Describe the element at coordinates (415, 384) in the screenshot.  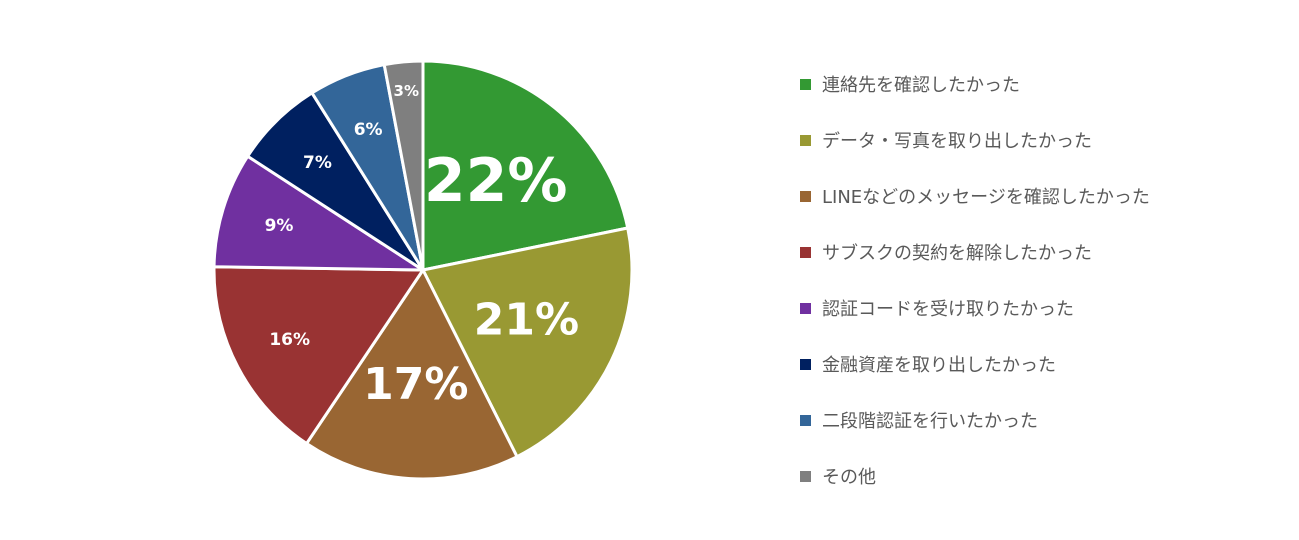
I see `pie-value-label-3: 17%` at that location.